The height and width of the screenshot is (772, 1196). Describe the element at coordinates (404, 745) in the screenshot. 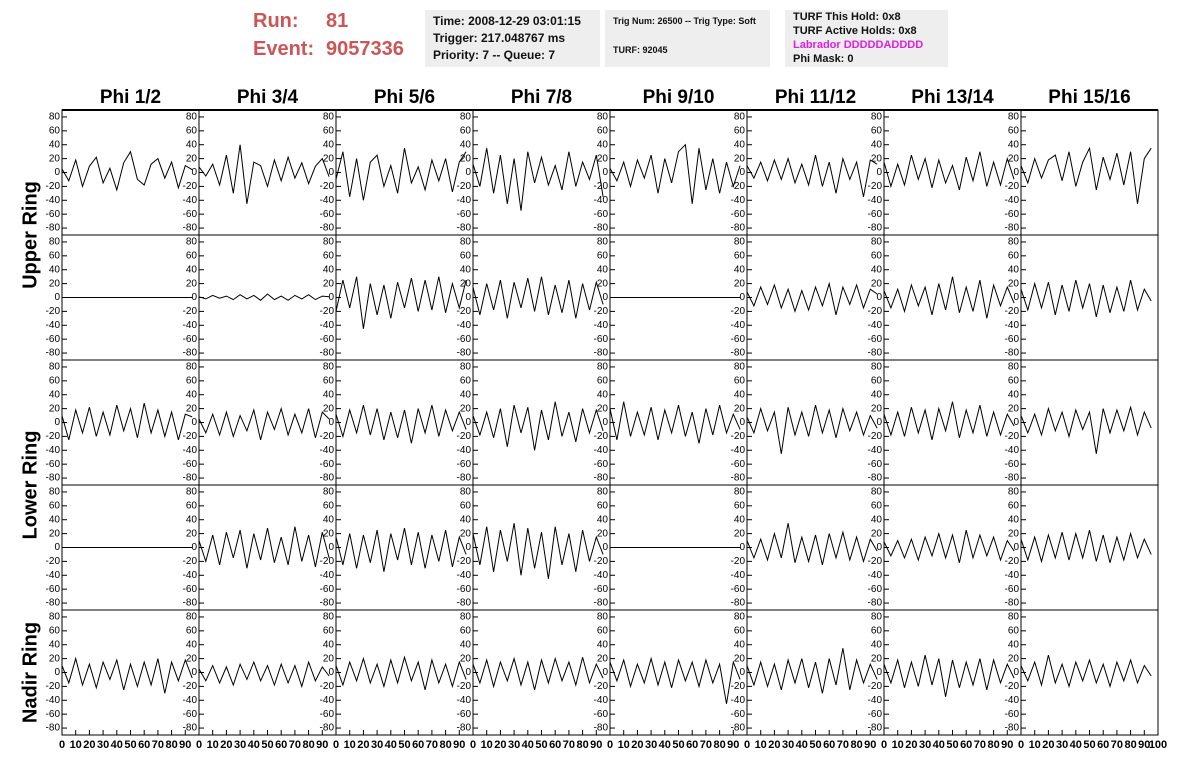

I see `x-tick-label: 50` at that location.